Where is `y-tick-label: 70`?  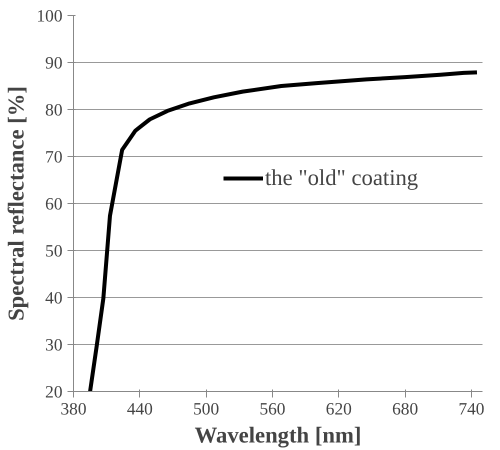
y-tick-label: 70 is located at coordinates (53, 157).